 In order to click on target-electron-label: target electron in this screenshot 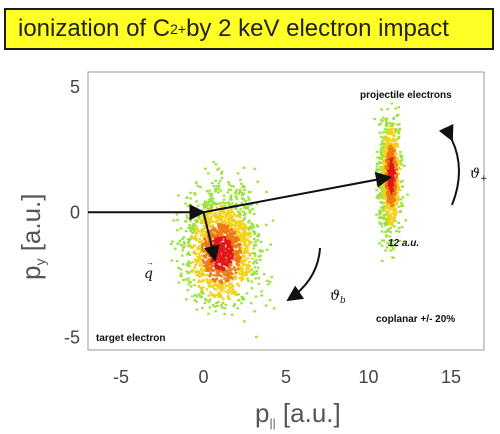, I will do `click(130, 338)`.